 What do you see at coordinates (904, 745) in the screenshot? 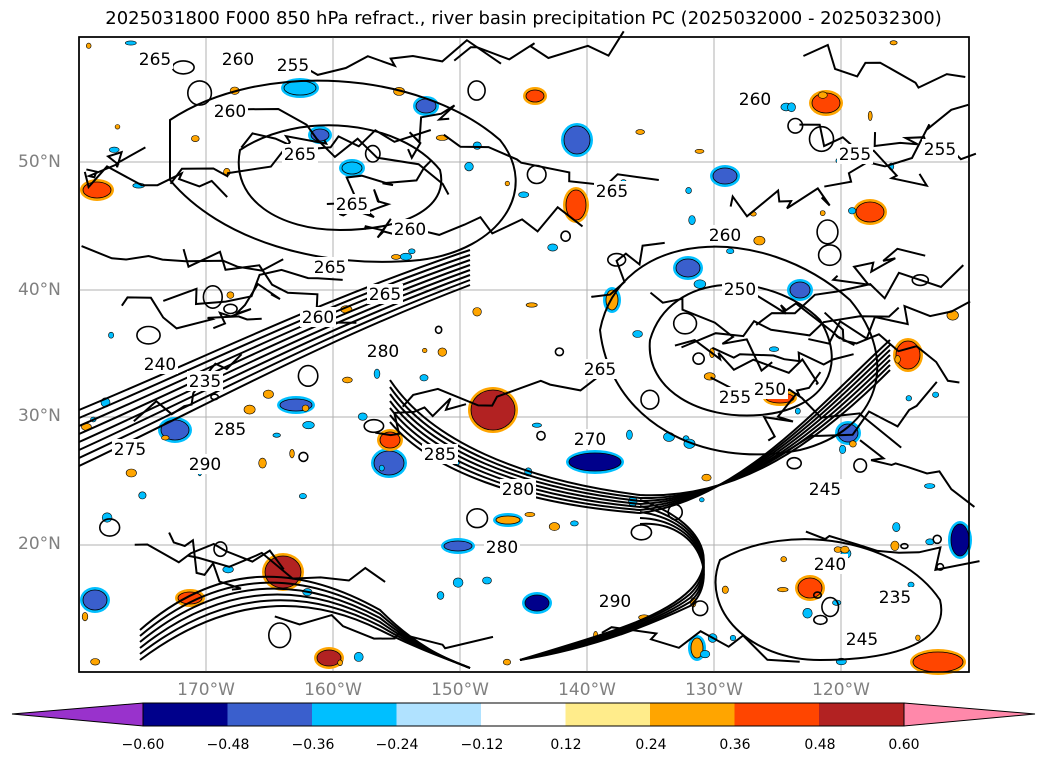
I see `colorbar-tick: 0.60` at bounding box center [904, 745].